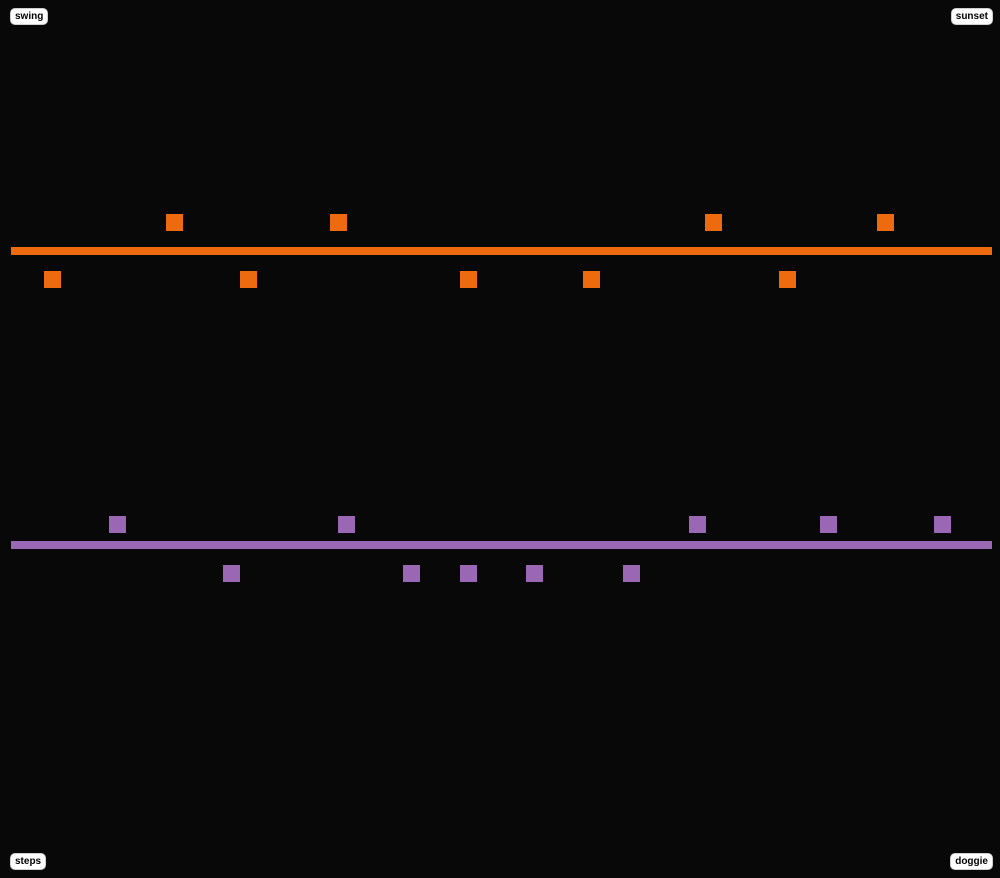  What do you see at coordinates (29, 16) in the screenshot?
I see `corner-label-top-left: swing` at bounding box center [29, 16].